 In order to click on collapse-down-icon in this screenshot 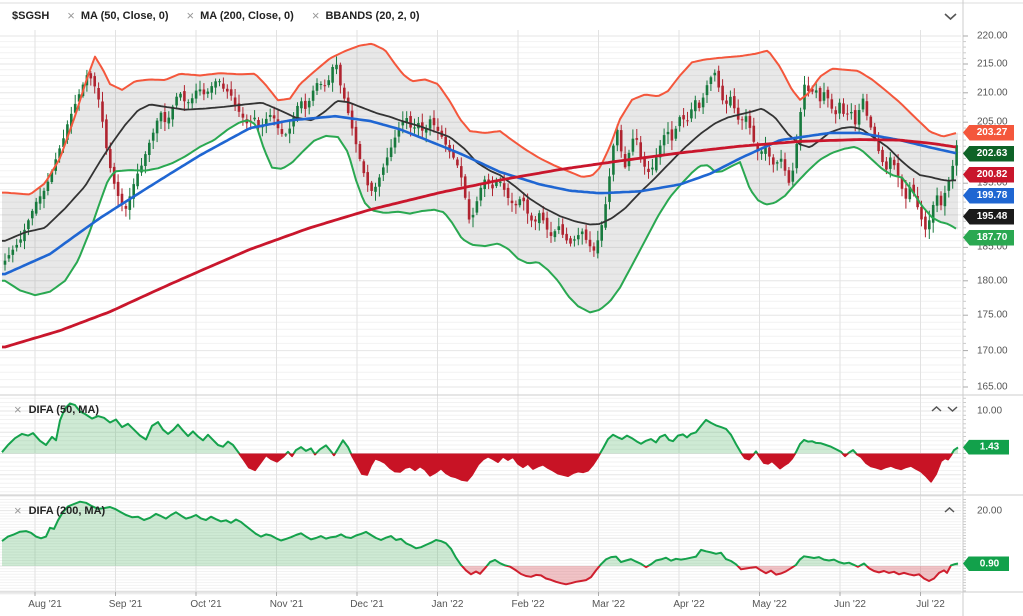, I will do `click(952, 409)`.